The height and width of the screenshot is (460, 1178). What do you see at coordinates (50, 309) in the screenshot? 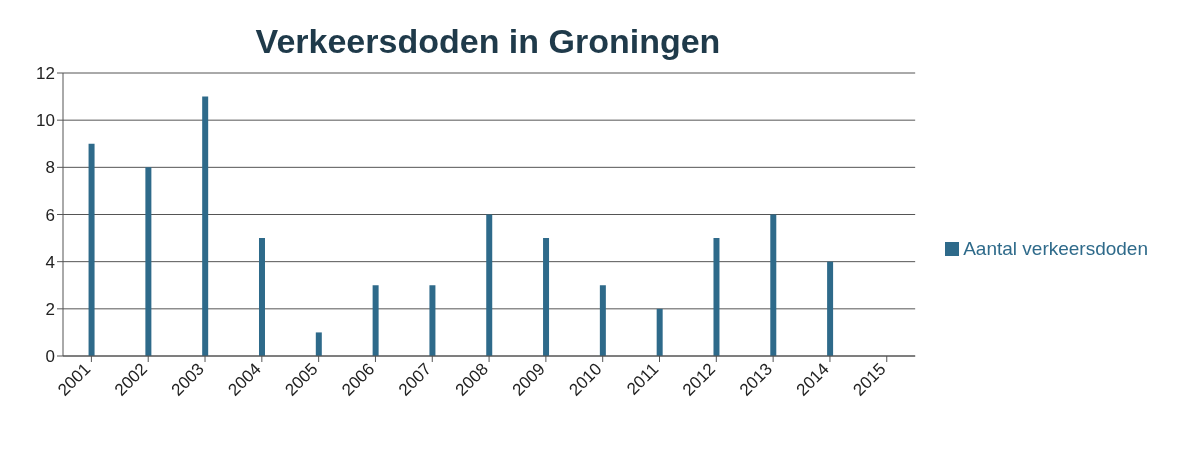
I see `y-tick-label: 2` at bounding box center [50, 309].